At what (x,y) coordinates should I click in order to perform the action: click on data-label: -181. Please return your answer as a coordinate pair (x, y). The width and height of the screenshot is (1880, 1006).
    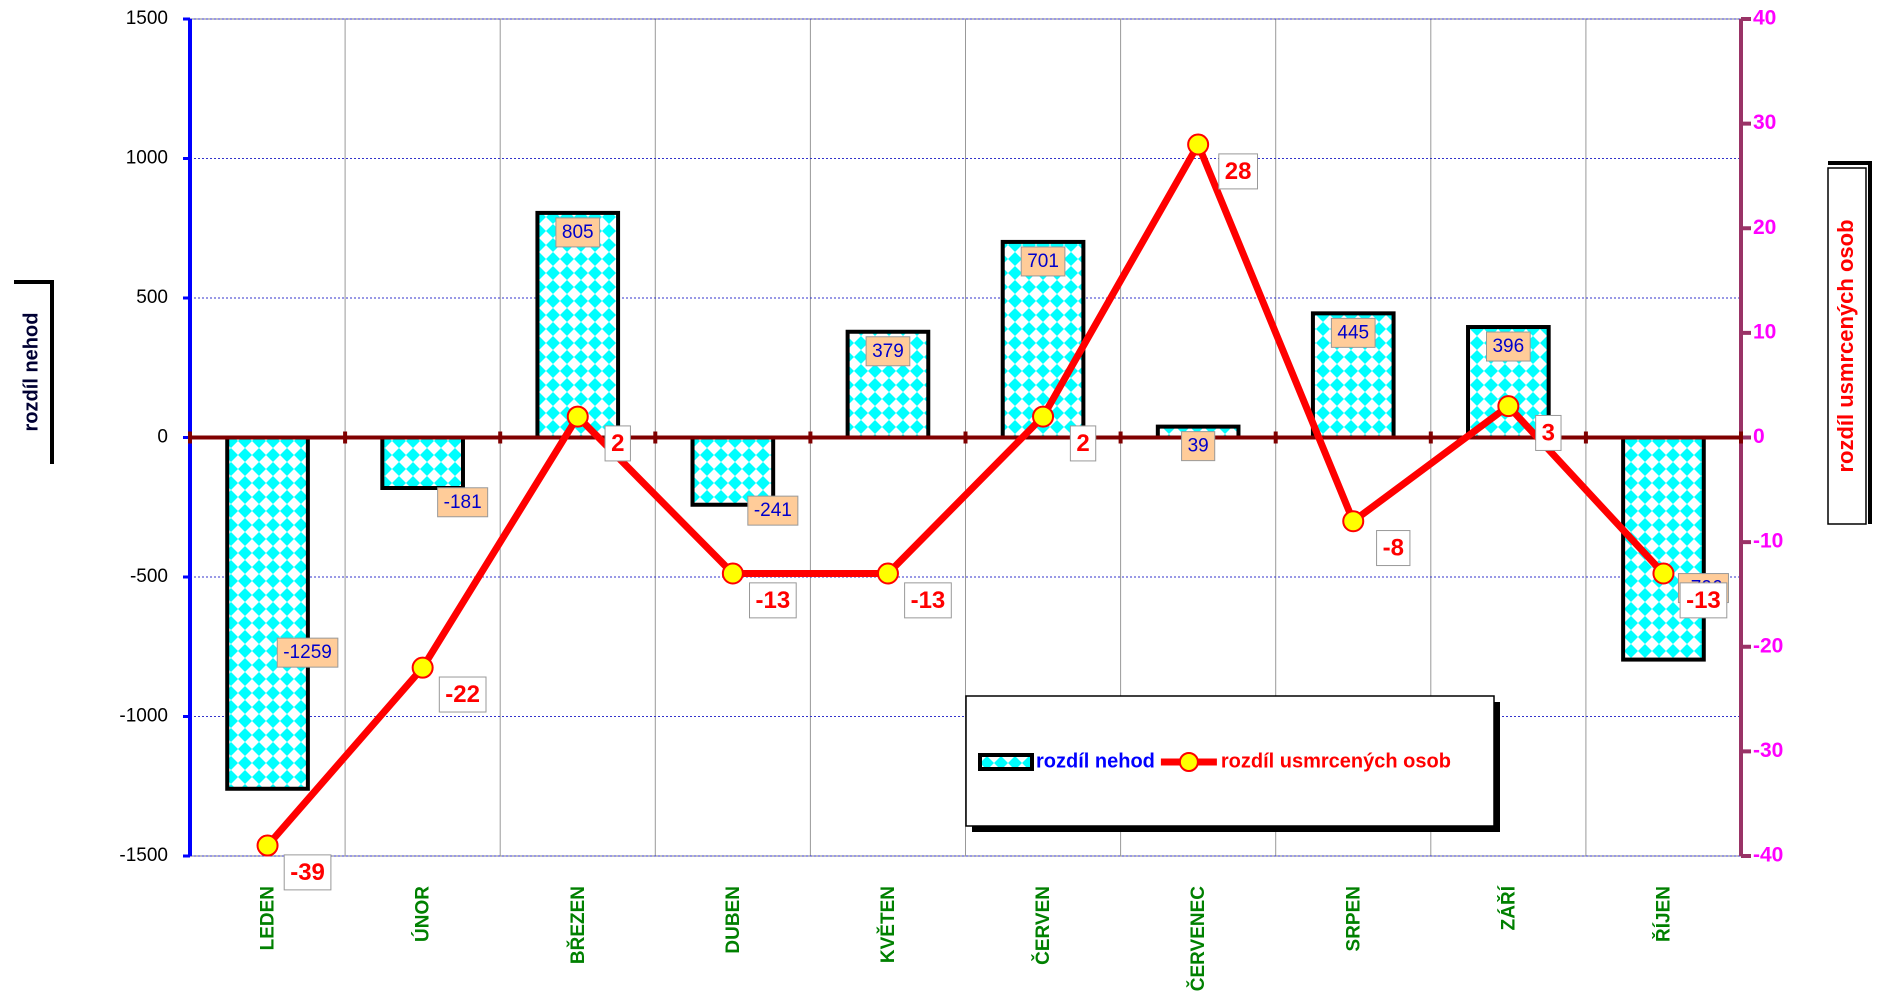
    Looking at the image, I should click on (463, 502).